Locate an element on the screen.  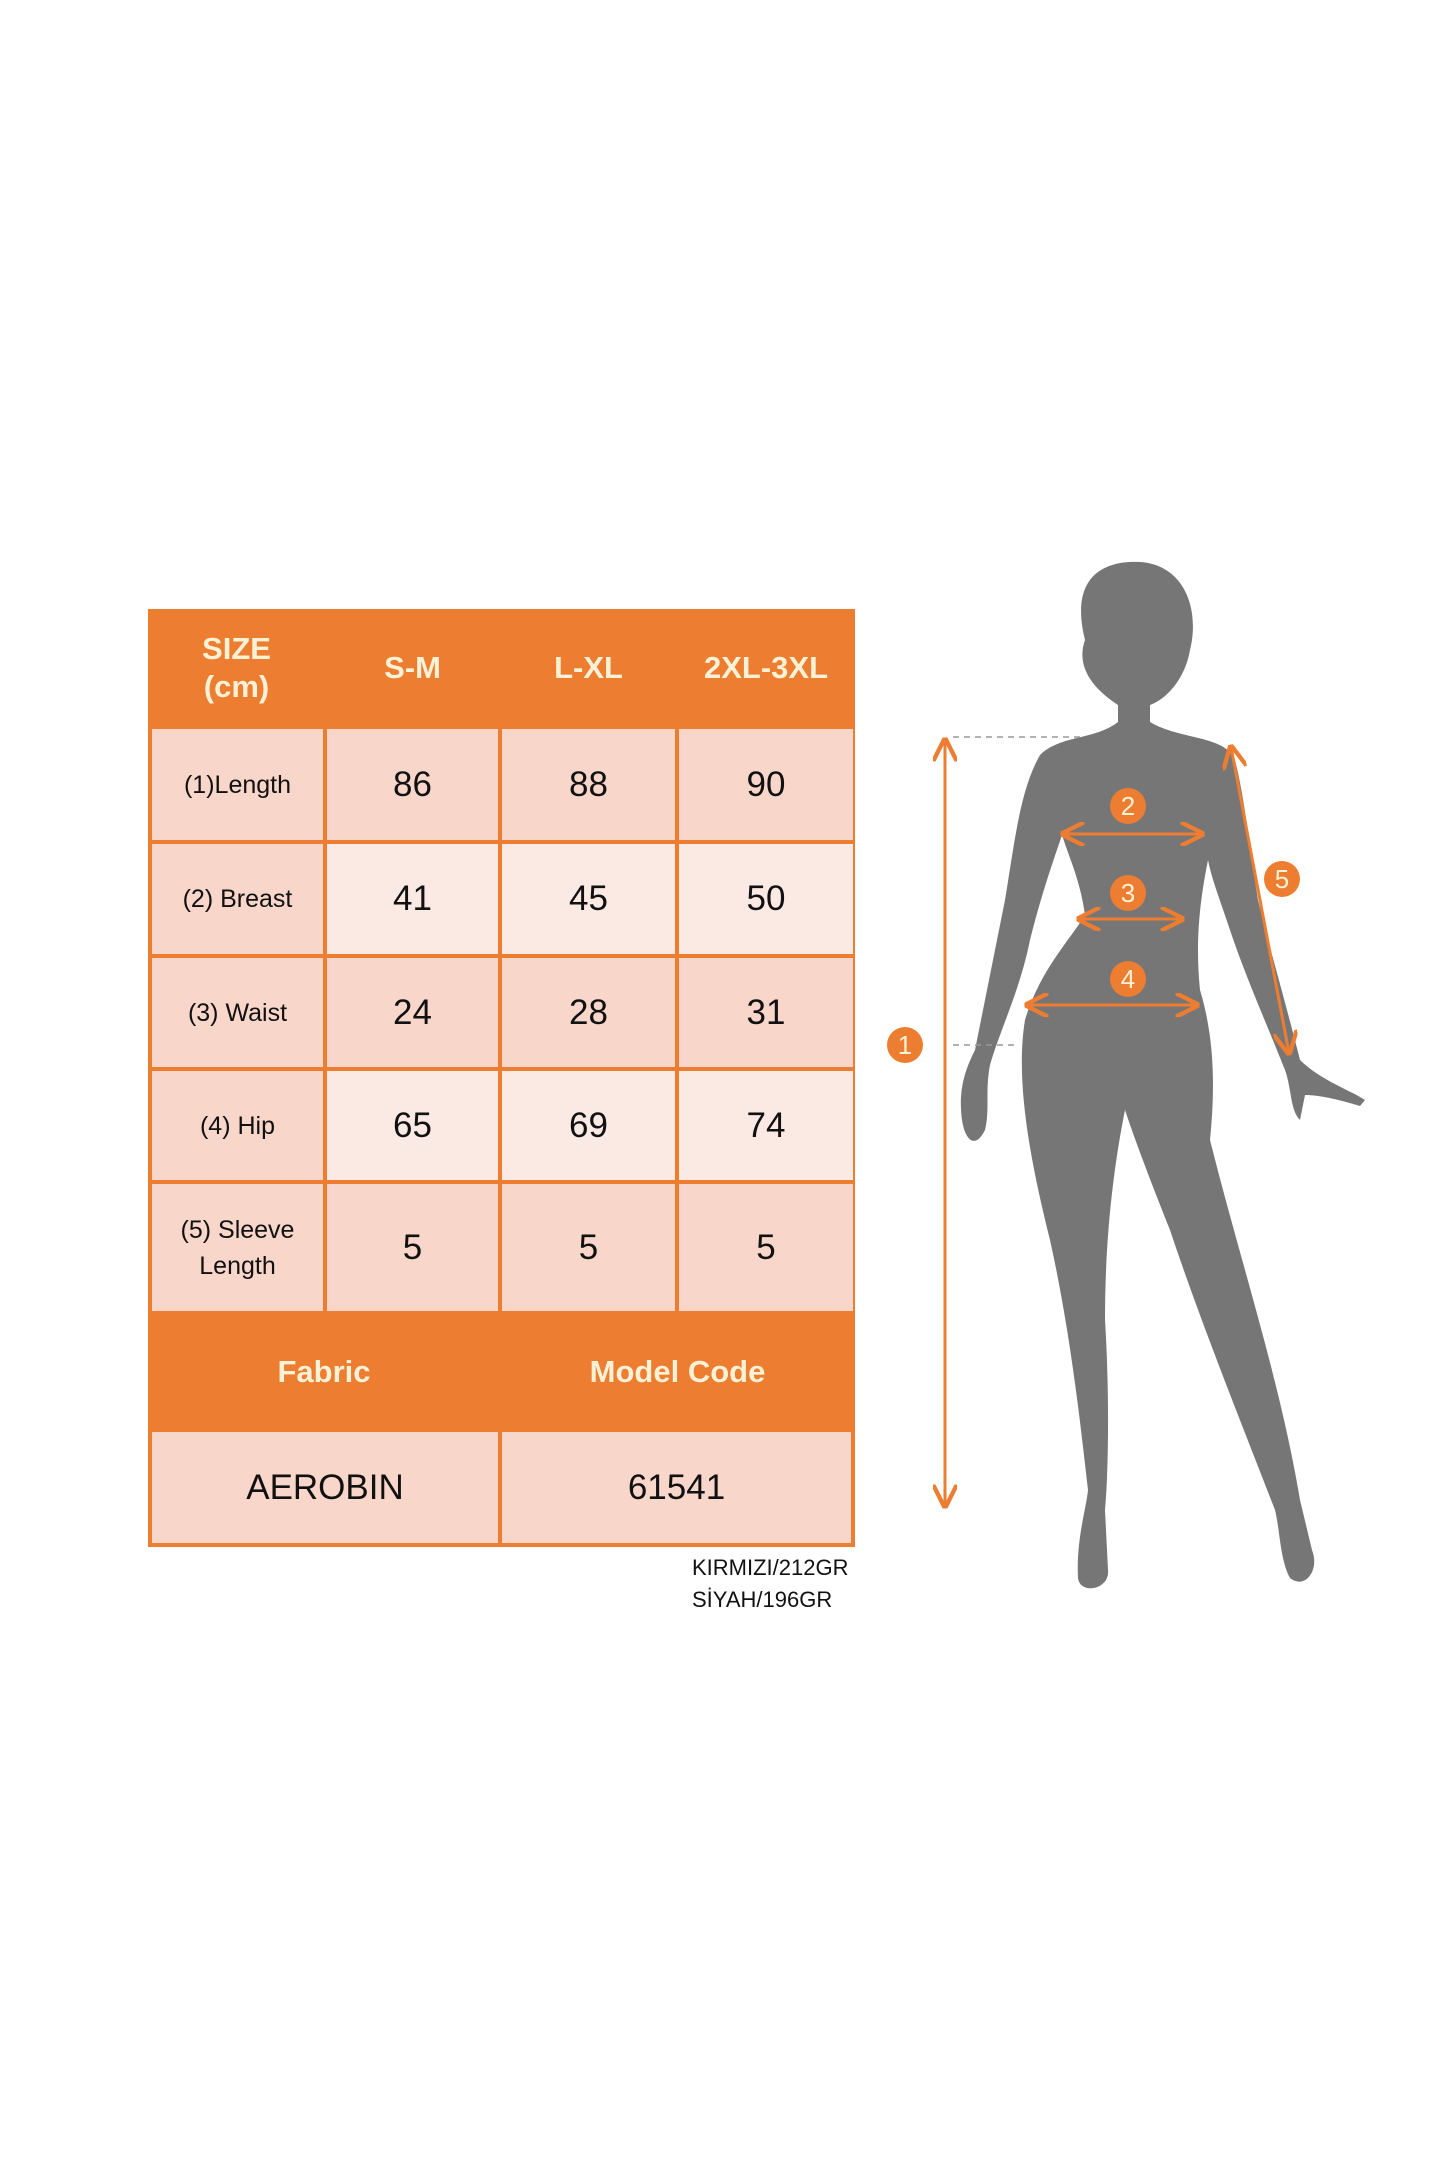
sleeve-arrow is located at coordinates (1260, 900).